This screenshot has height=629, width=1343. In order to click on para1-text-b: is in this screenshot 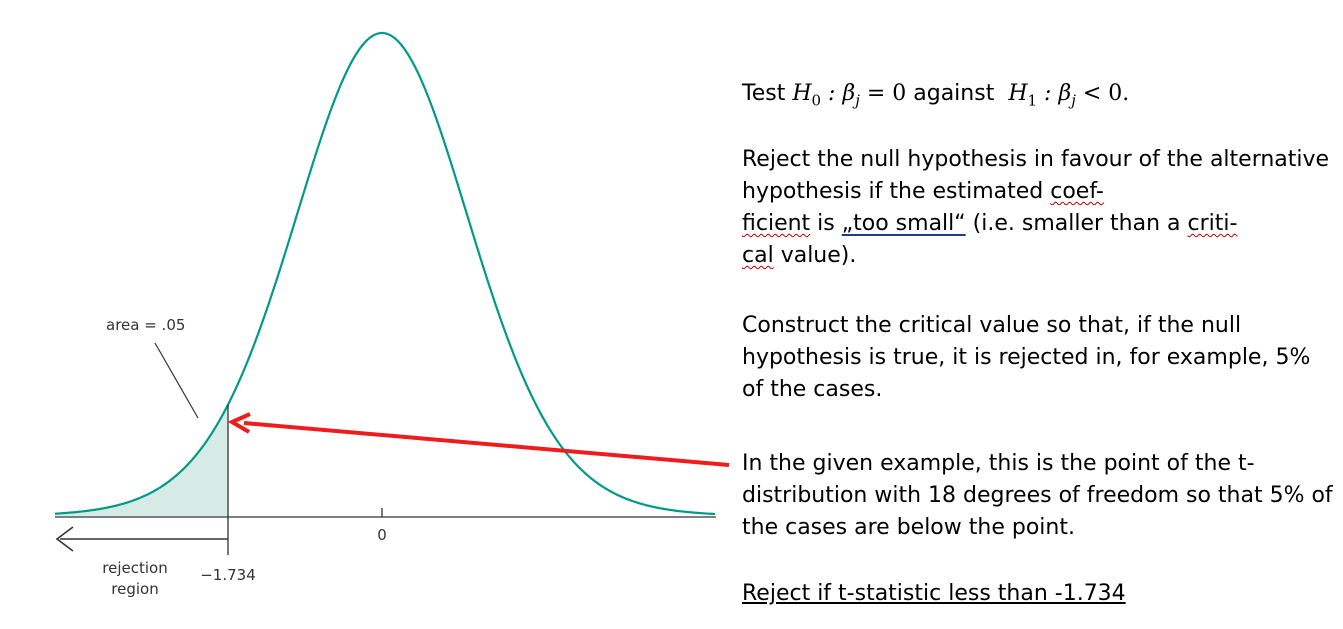, I will do `click(826, 223)`.